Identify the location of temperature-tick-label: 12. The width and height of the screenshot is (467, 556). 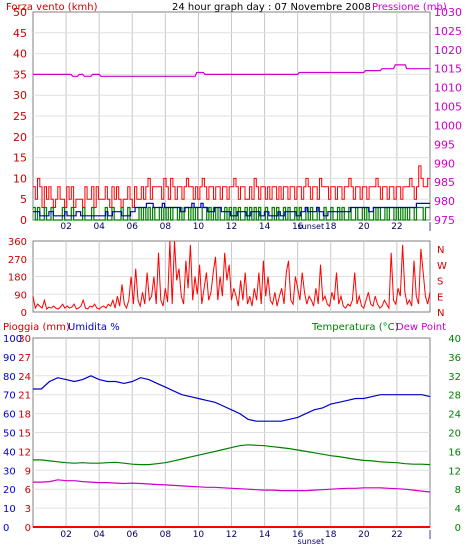
(454, 471).